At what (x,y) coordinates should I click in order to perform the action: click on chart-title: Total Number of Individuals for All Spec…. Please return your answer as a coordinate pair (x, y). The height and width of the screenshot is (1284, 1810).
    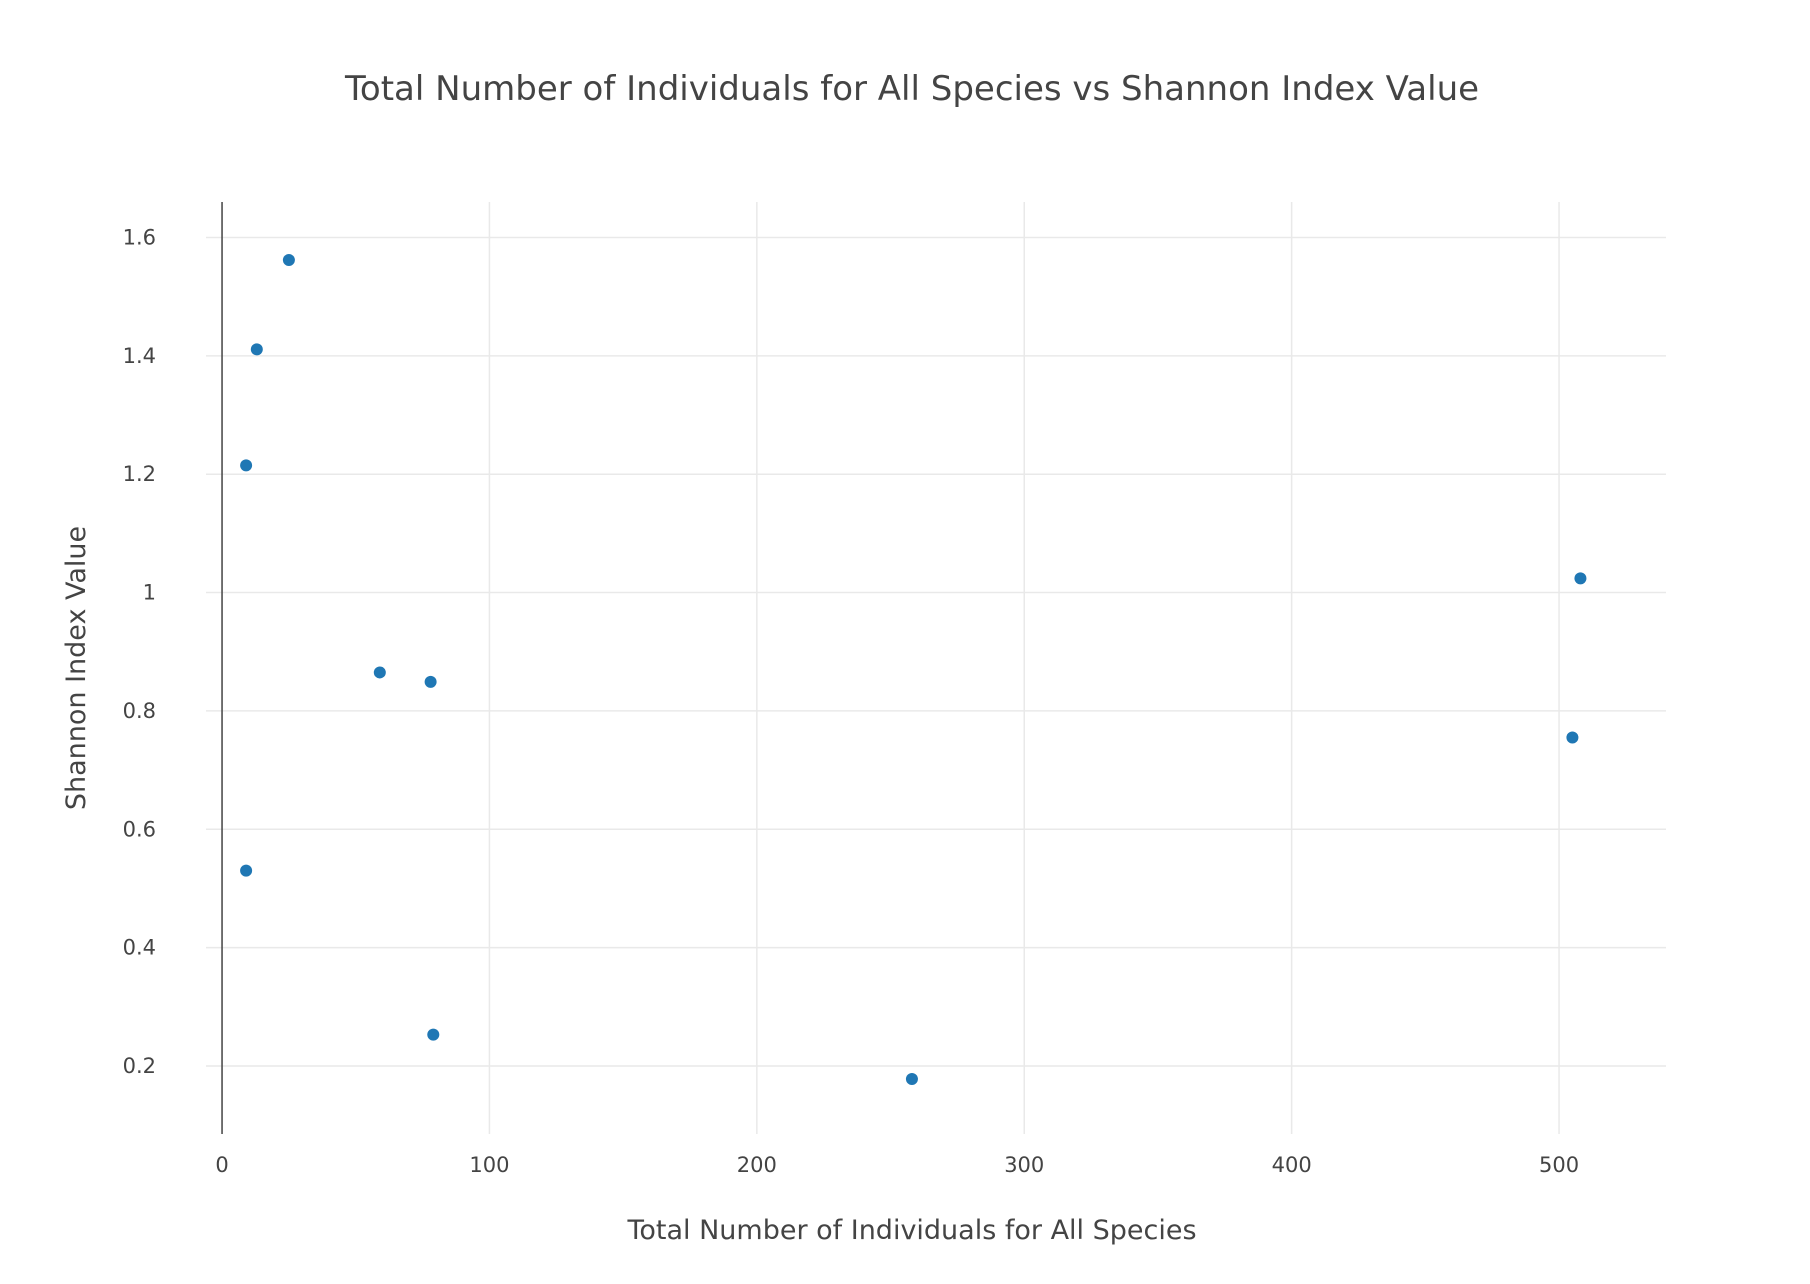
    Looking at the image, I should click on (911, 89).